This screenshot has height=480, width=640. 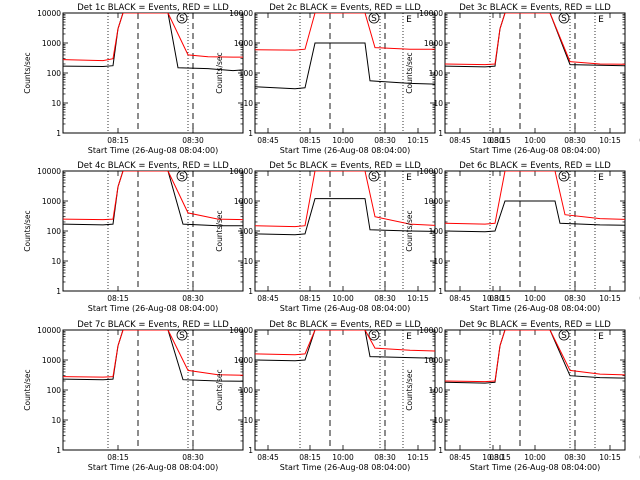 I want to click on panel-title: Det 9c BLACK = Events, RED = LLD, so click(x=535, y=325).